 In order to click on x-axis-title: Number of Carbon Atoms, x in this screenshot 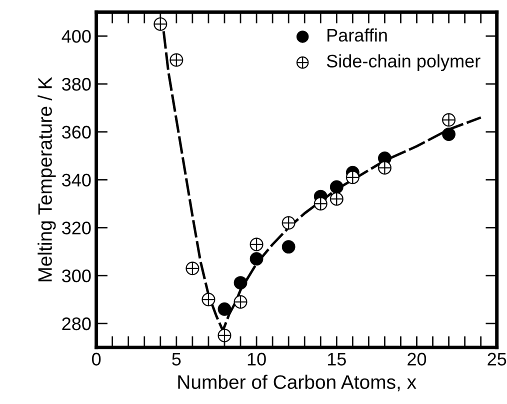, I will do `click(297, 383)`.